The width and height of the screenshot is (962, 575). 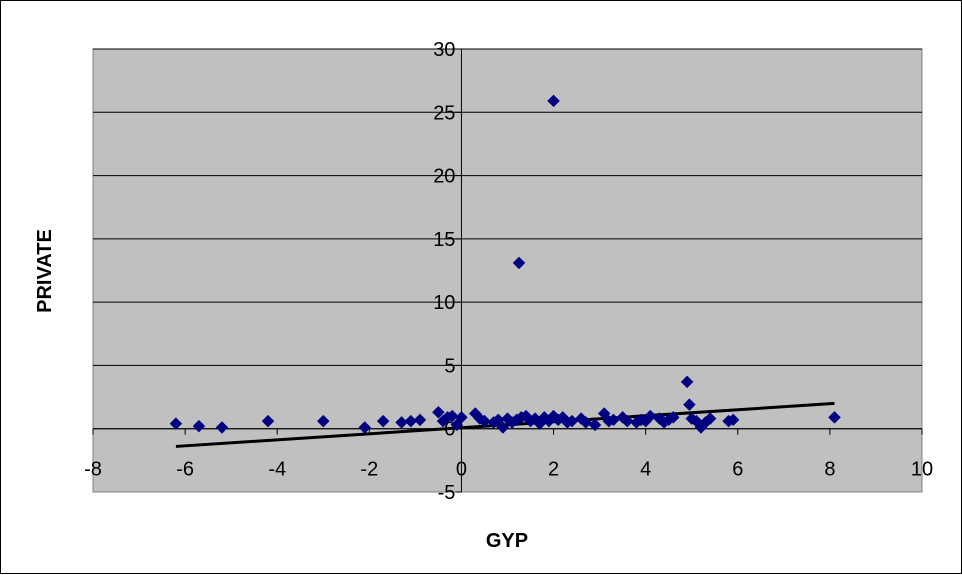 What do you see at coordinates (553, 470) in the screenshot?
I see `x-tick-label: 2` at bounding box center [553, 470].